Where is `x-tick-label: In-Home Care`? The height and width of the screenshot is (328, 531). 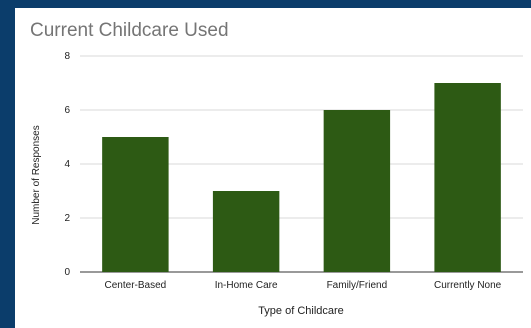 x-tick-label: In-Home Care is located at coordinates (246, 285).